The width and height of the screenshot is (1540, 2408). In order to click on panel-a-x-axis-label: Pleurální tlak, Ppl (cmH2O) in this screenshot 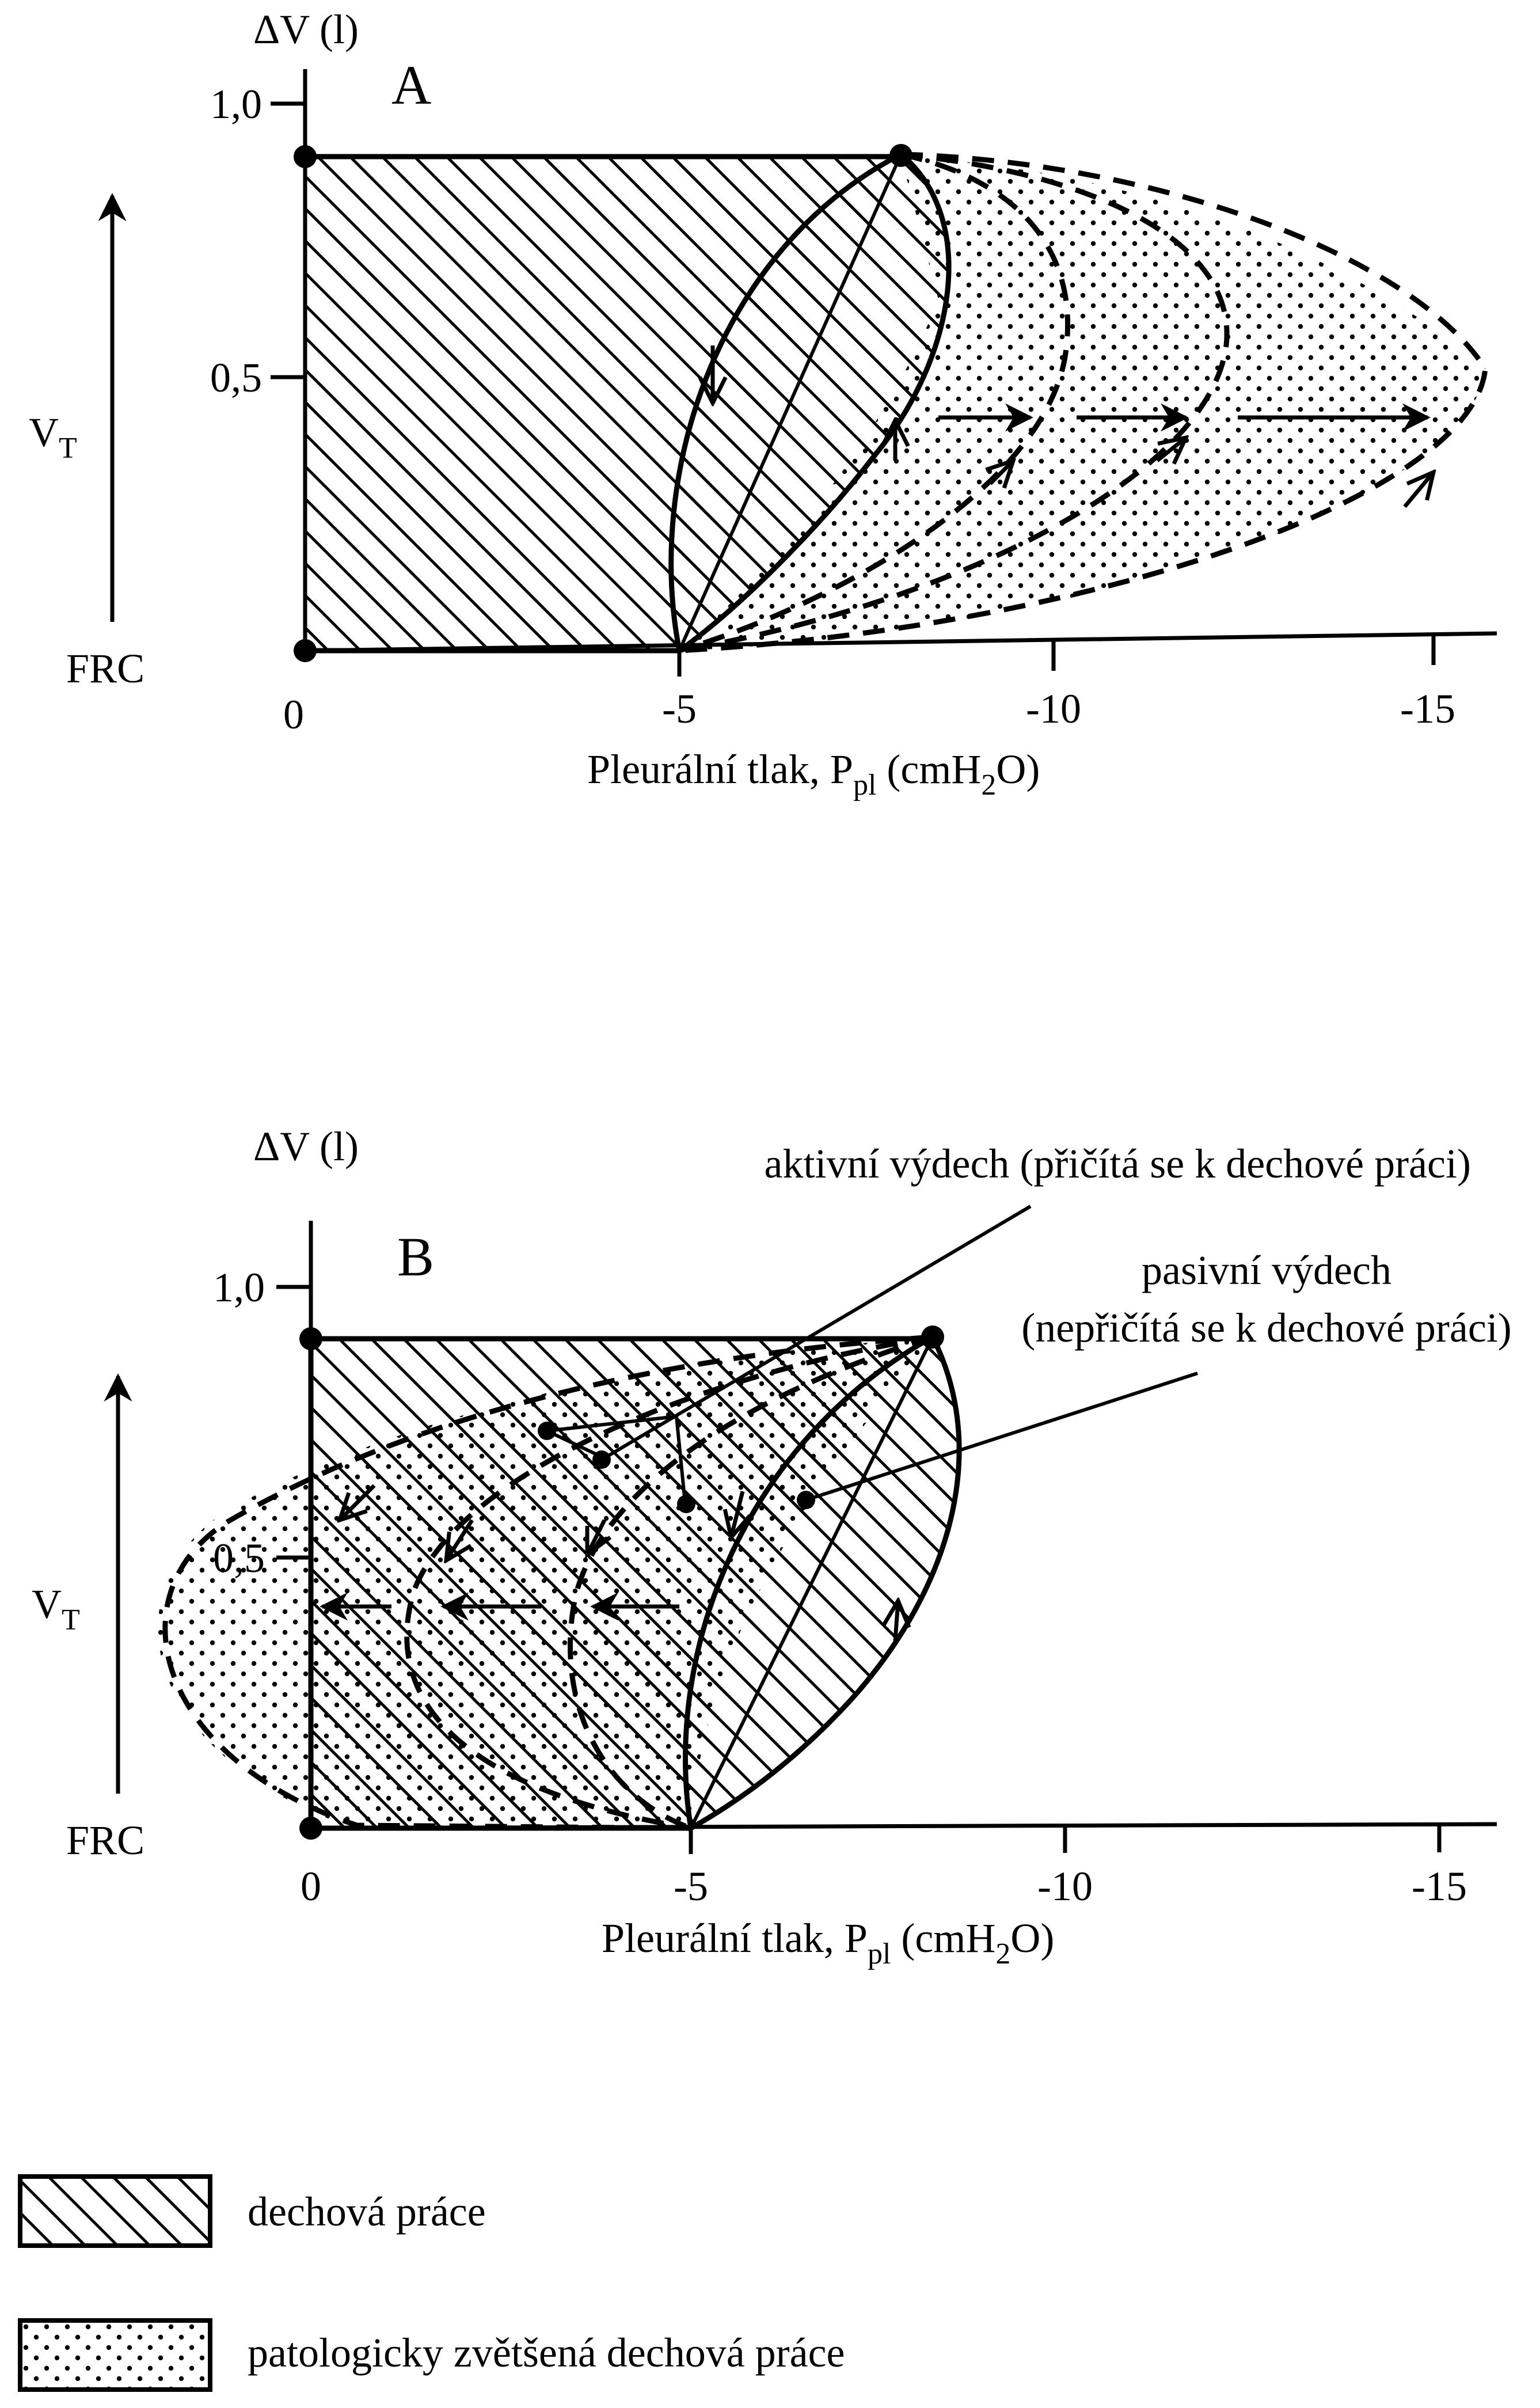, I will do `click(813, 774)`.